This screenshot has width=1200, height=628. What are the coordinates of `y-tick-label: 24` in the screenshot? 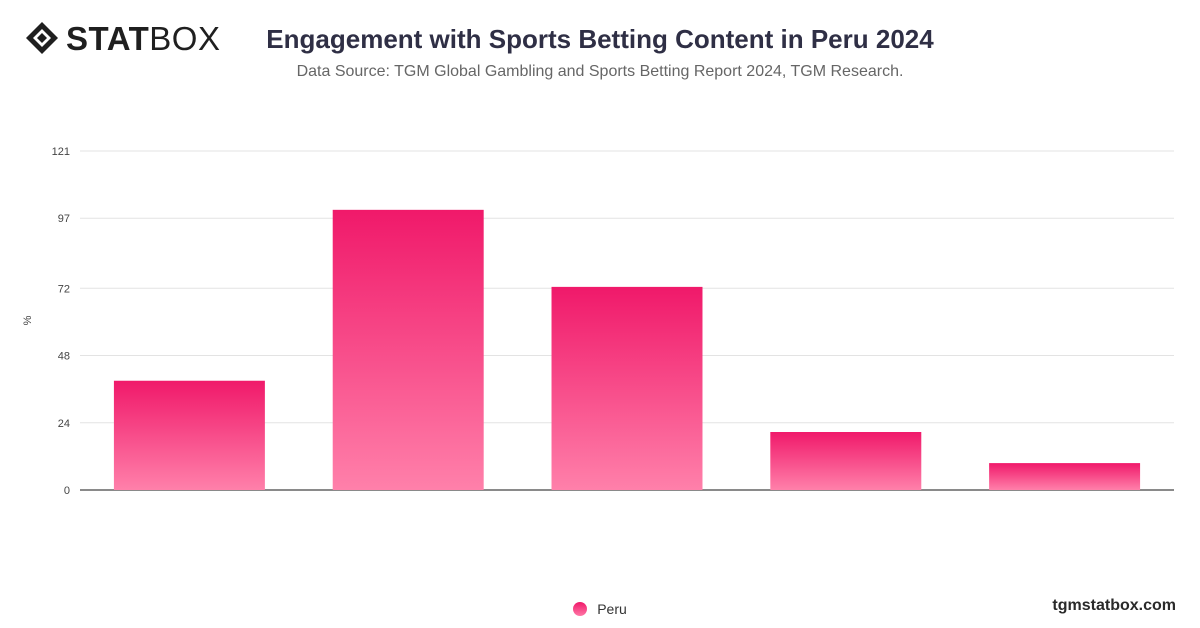 It's located at (64, 424).